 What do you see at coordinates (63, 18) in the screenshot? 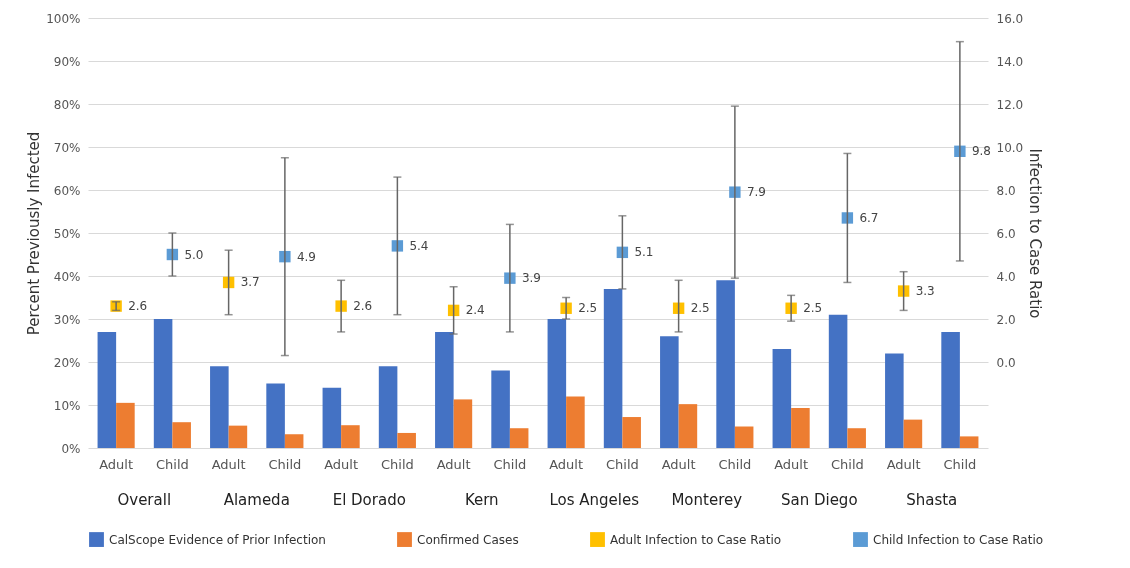
I see `y-tick-label: 100%` at bounding box center [63, 18].